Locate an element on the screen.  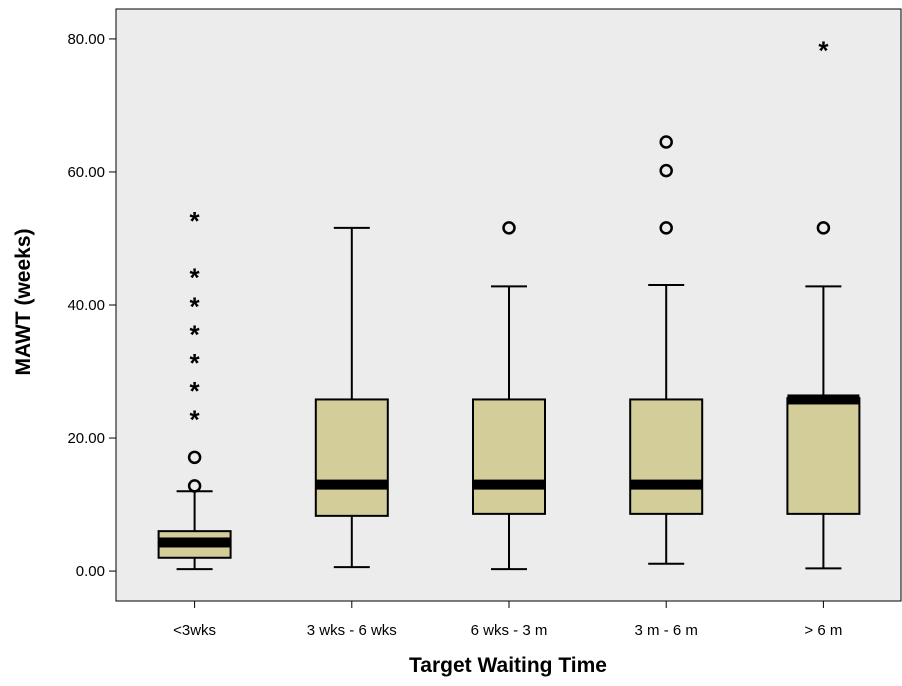
y-tick-label: 80.00 is located at coordinates (86, 39).